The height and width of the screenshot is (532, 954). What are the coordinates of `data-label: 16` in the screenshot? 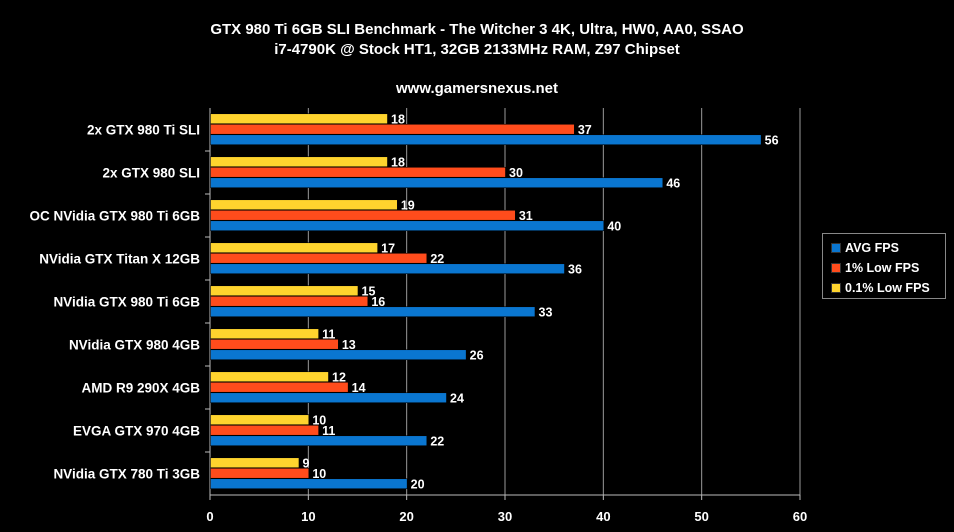 It's located at (378, 302).